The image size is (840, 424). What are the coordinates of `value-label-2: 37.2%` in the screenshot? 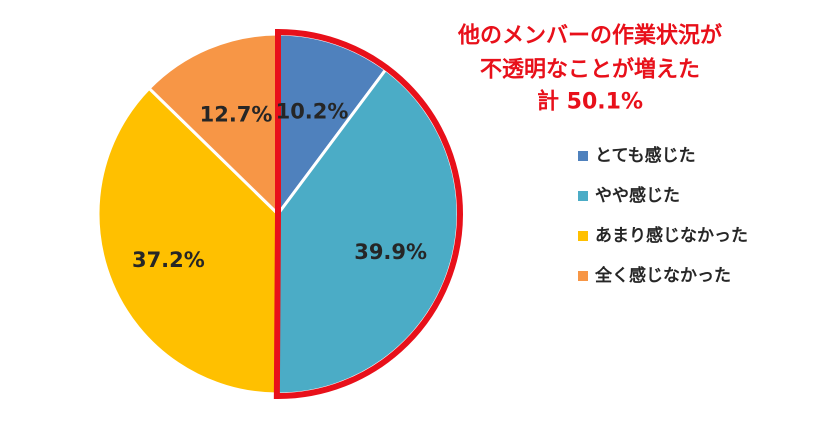 It's located at (168, 260).